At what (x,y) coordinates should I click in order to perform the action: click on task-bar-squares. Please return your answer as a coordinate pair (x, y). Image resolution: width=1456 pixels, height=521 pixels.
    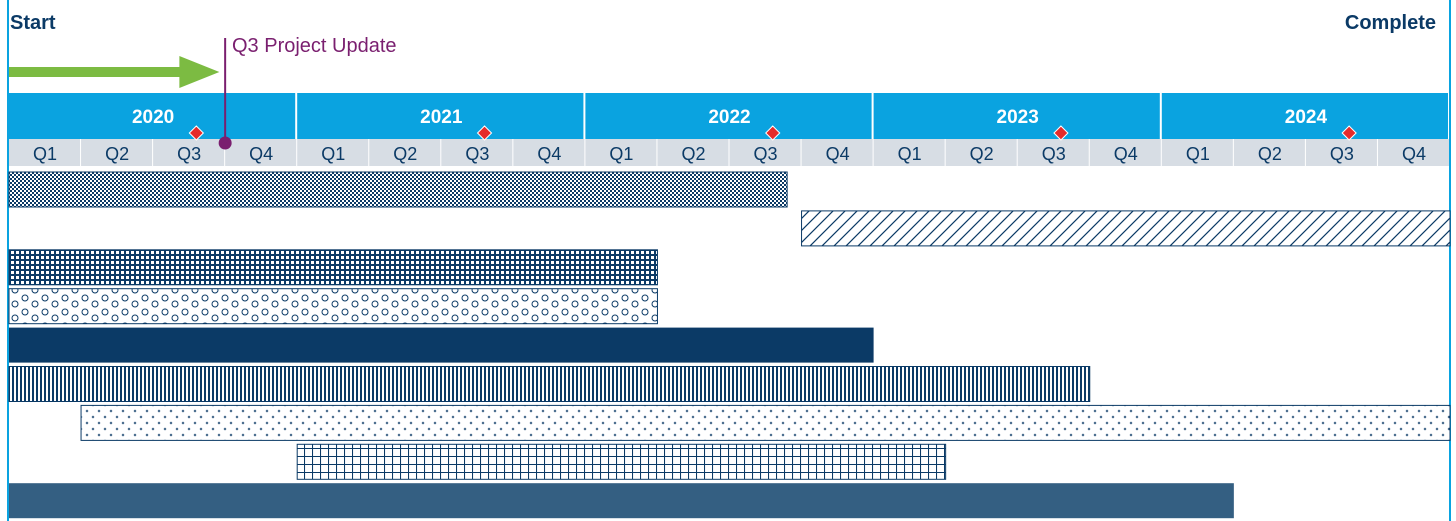
    Looking at the image, I should click on (621, 461).